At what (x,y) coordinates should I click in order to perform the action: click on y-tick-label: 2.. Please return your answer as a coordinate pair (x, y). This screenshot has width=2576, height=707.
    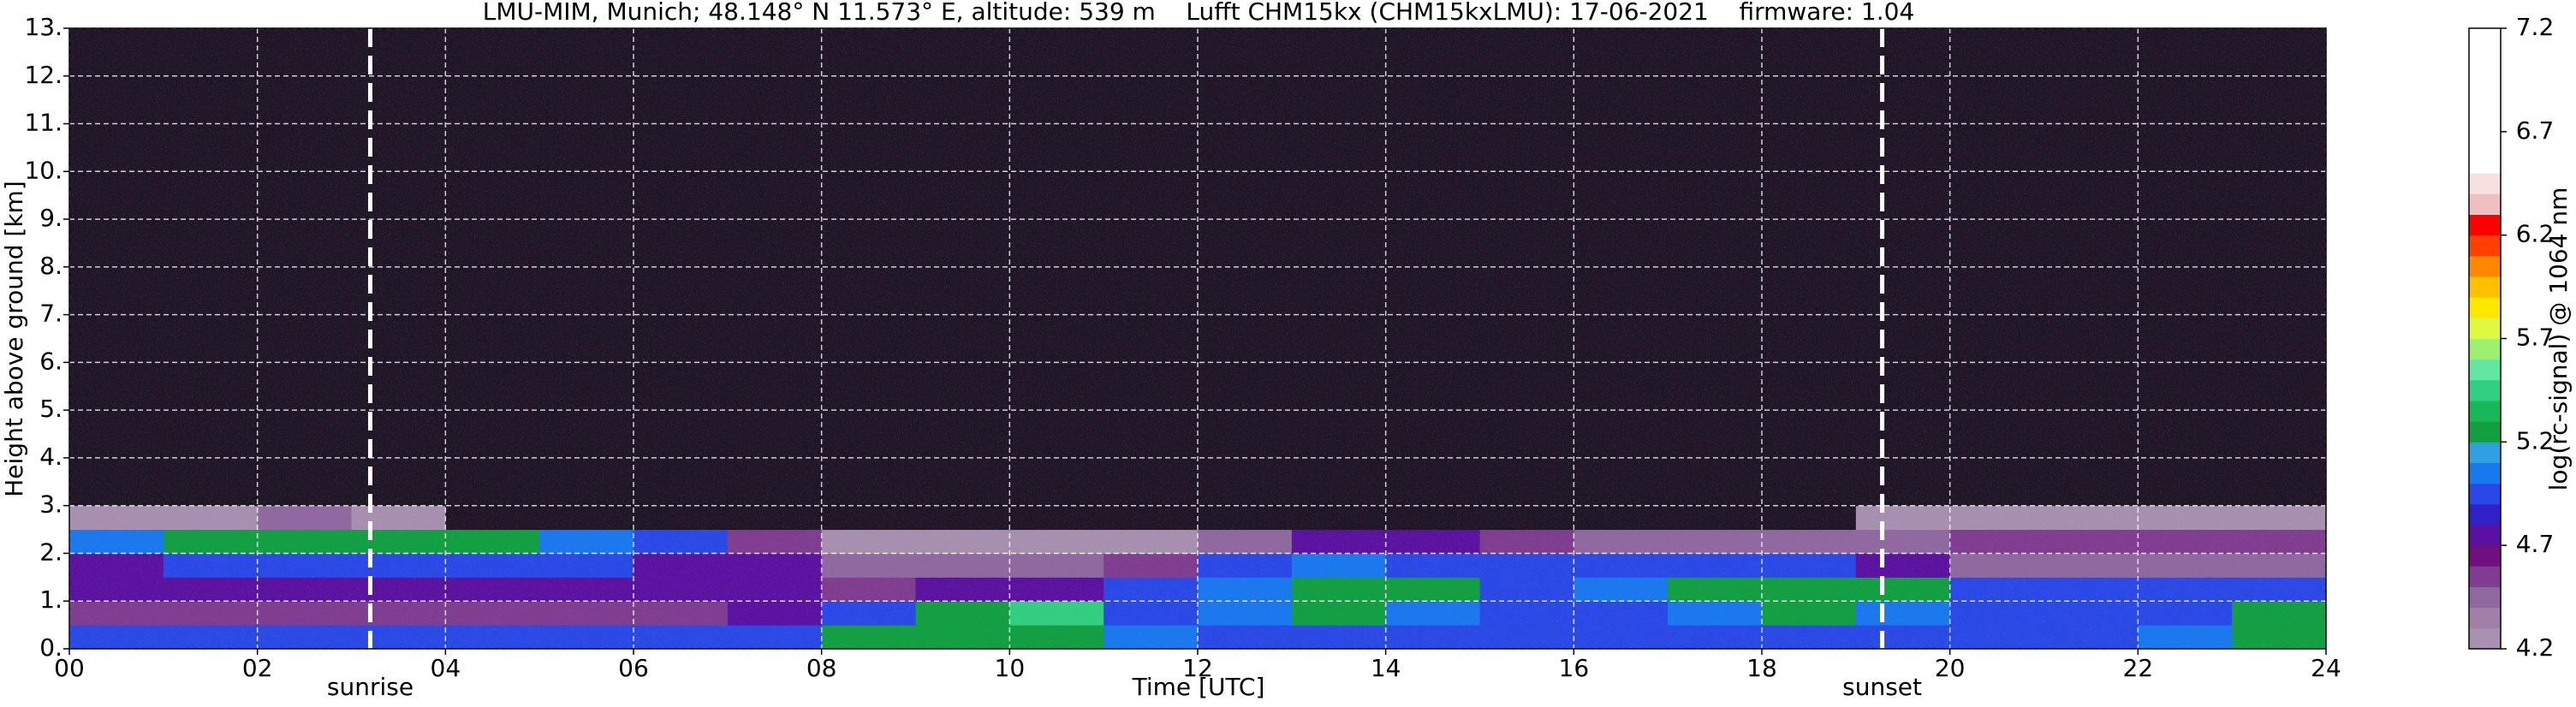
    Looking at the image, I should click on (50, 552).